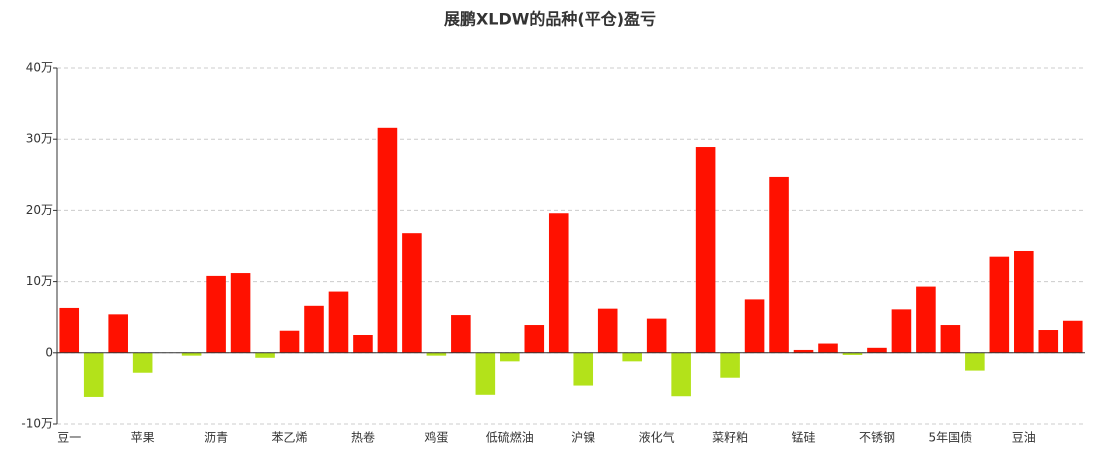 The height and width of the screenshot is (458, 1100). I want to click on x-tick-label: 不锈钢, so click(877, 438).